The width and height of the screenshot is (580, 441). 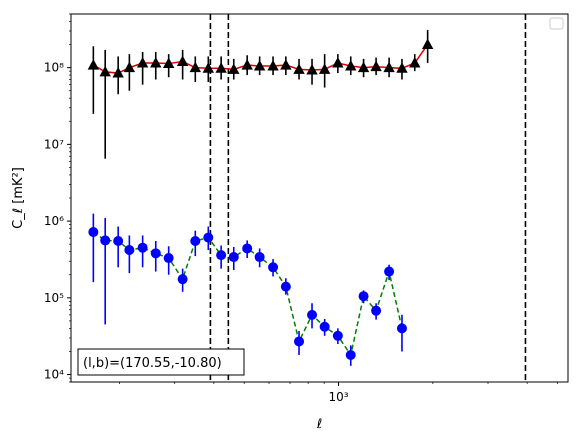 I want to click on annotation-text: (l,b)=(170.55,-10.80), so click(x=152, y=363).